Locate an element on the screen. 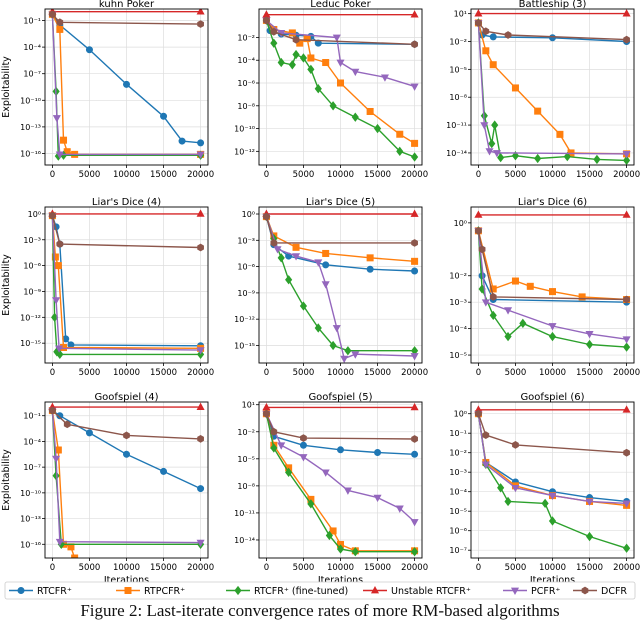 The width and height of the screenshot is (640, 621). subplot-title: Liar's Dice (5) is located at coordinates (340, 202).